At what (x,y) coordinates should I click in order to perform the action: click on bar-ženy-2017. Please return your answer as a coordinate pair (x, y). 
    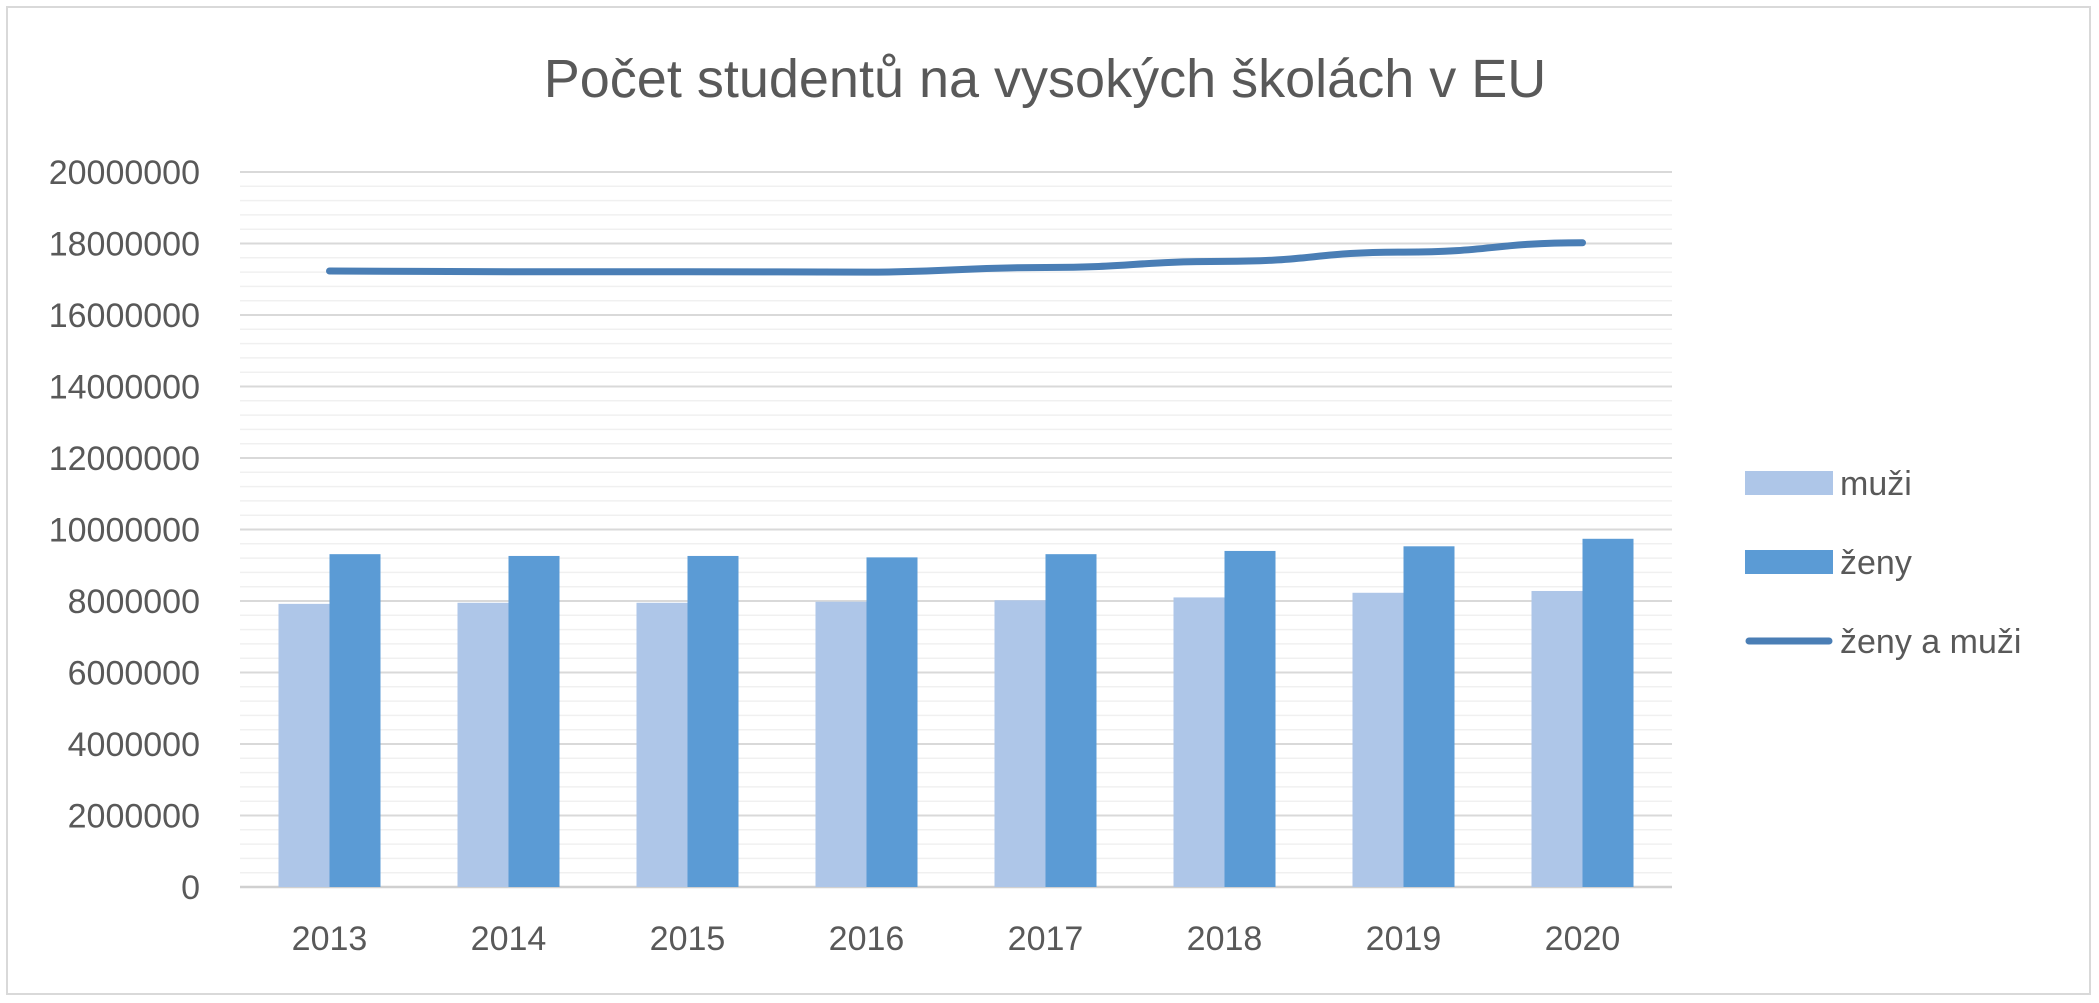
    Looking at the image, I should click on (1071, 720).